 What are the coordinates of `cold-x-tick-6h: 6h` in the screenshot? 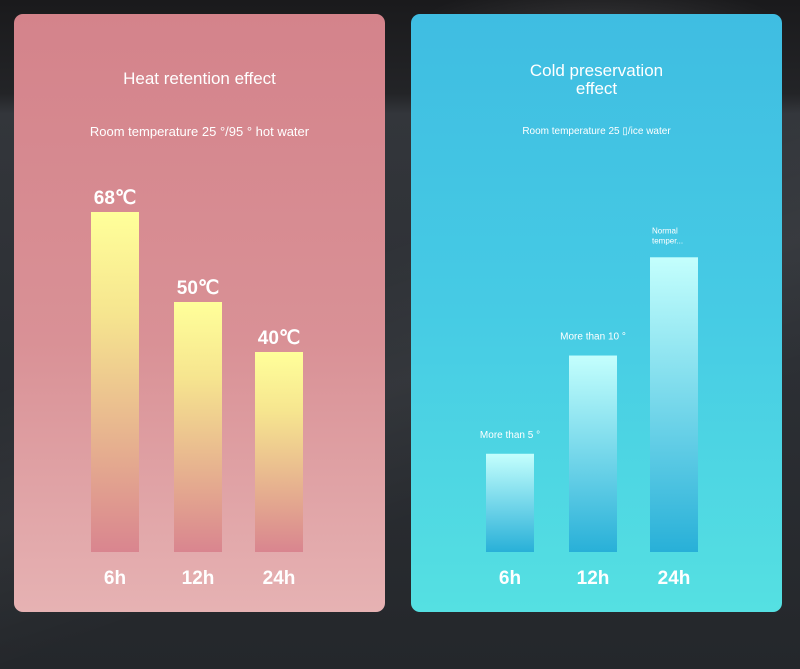 It's located at (510, 578).